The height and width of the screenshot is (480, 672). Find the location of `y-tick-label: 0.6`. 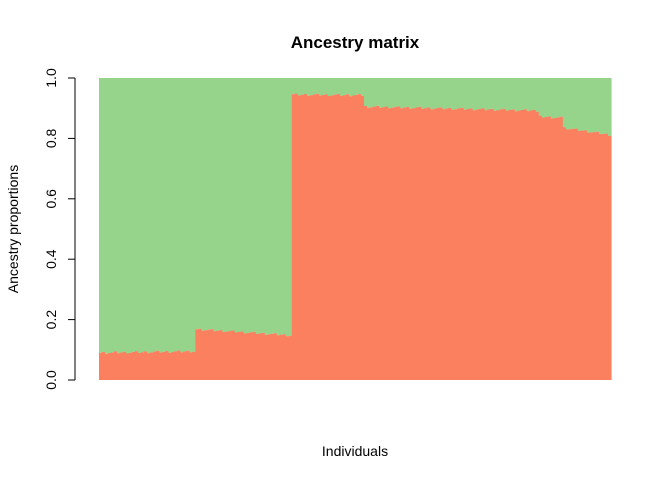

y-tick-label: 0.6 is located at coordinates (51, 199).